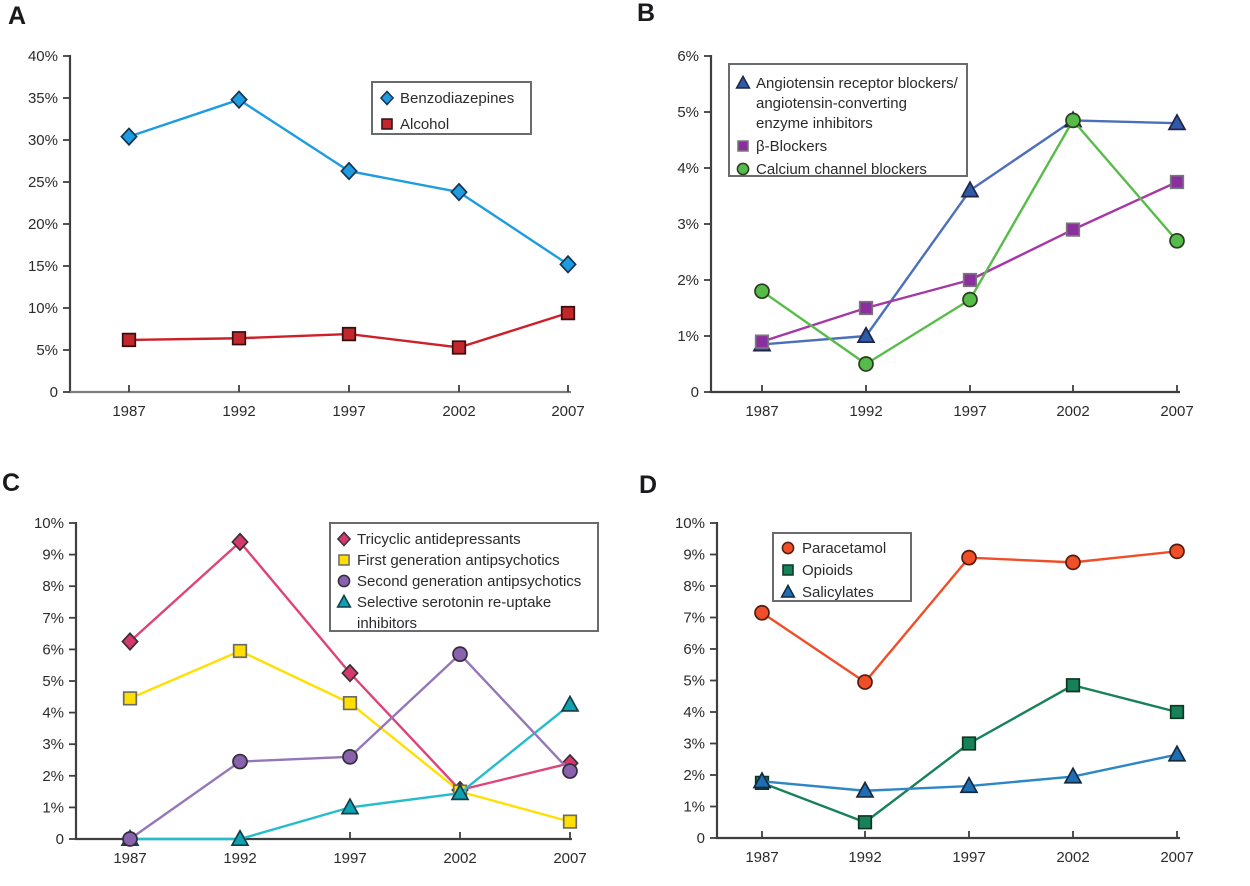 Image resolution: width=1250 pixels, height=886 pixels. I want to click on y-tick-label: 2%, so click(694, 775).